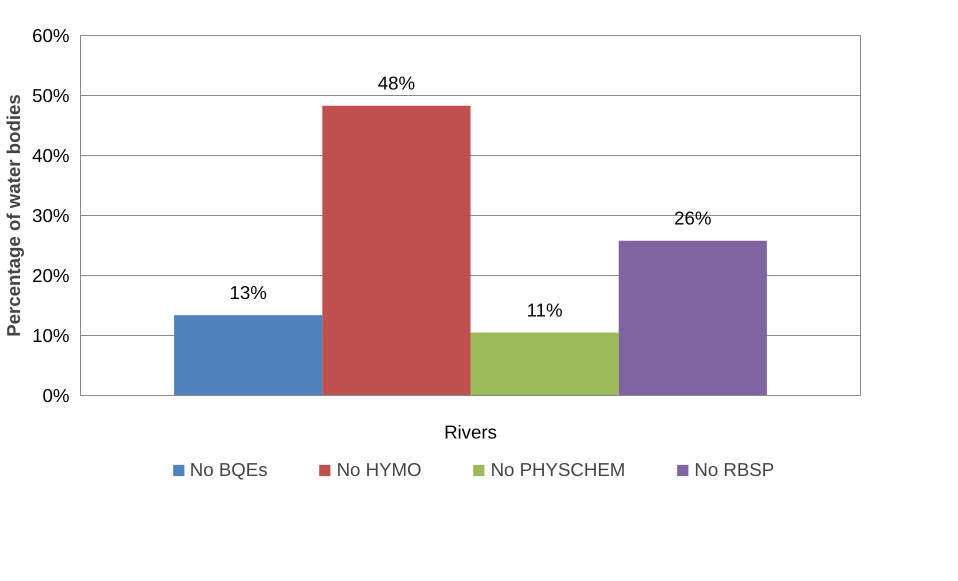  Describe the element at coordinates (470, 432) in the screenshot. I see `x-tick-label: Rivers` at that location.